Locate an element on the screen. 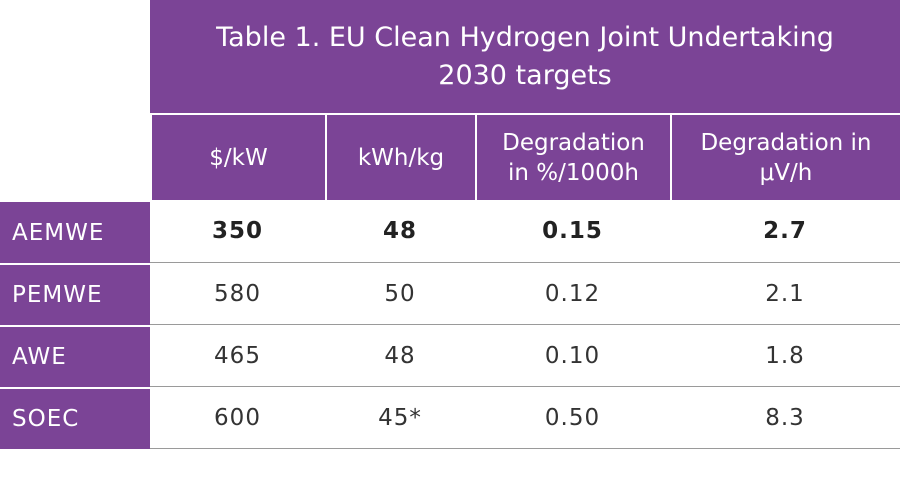  table-cell: 0.12 is located at coordinates (572, 294).